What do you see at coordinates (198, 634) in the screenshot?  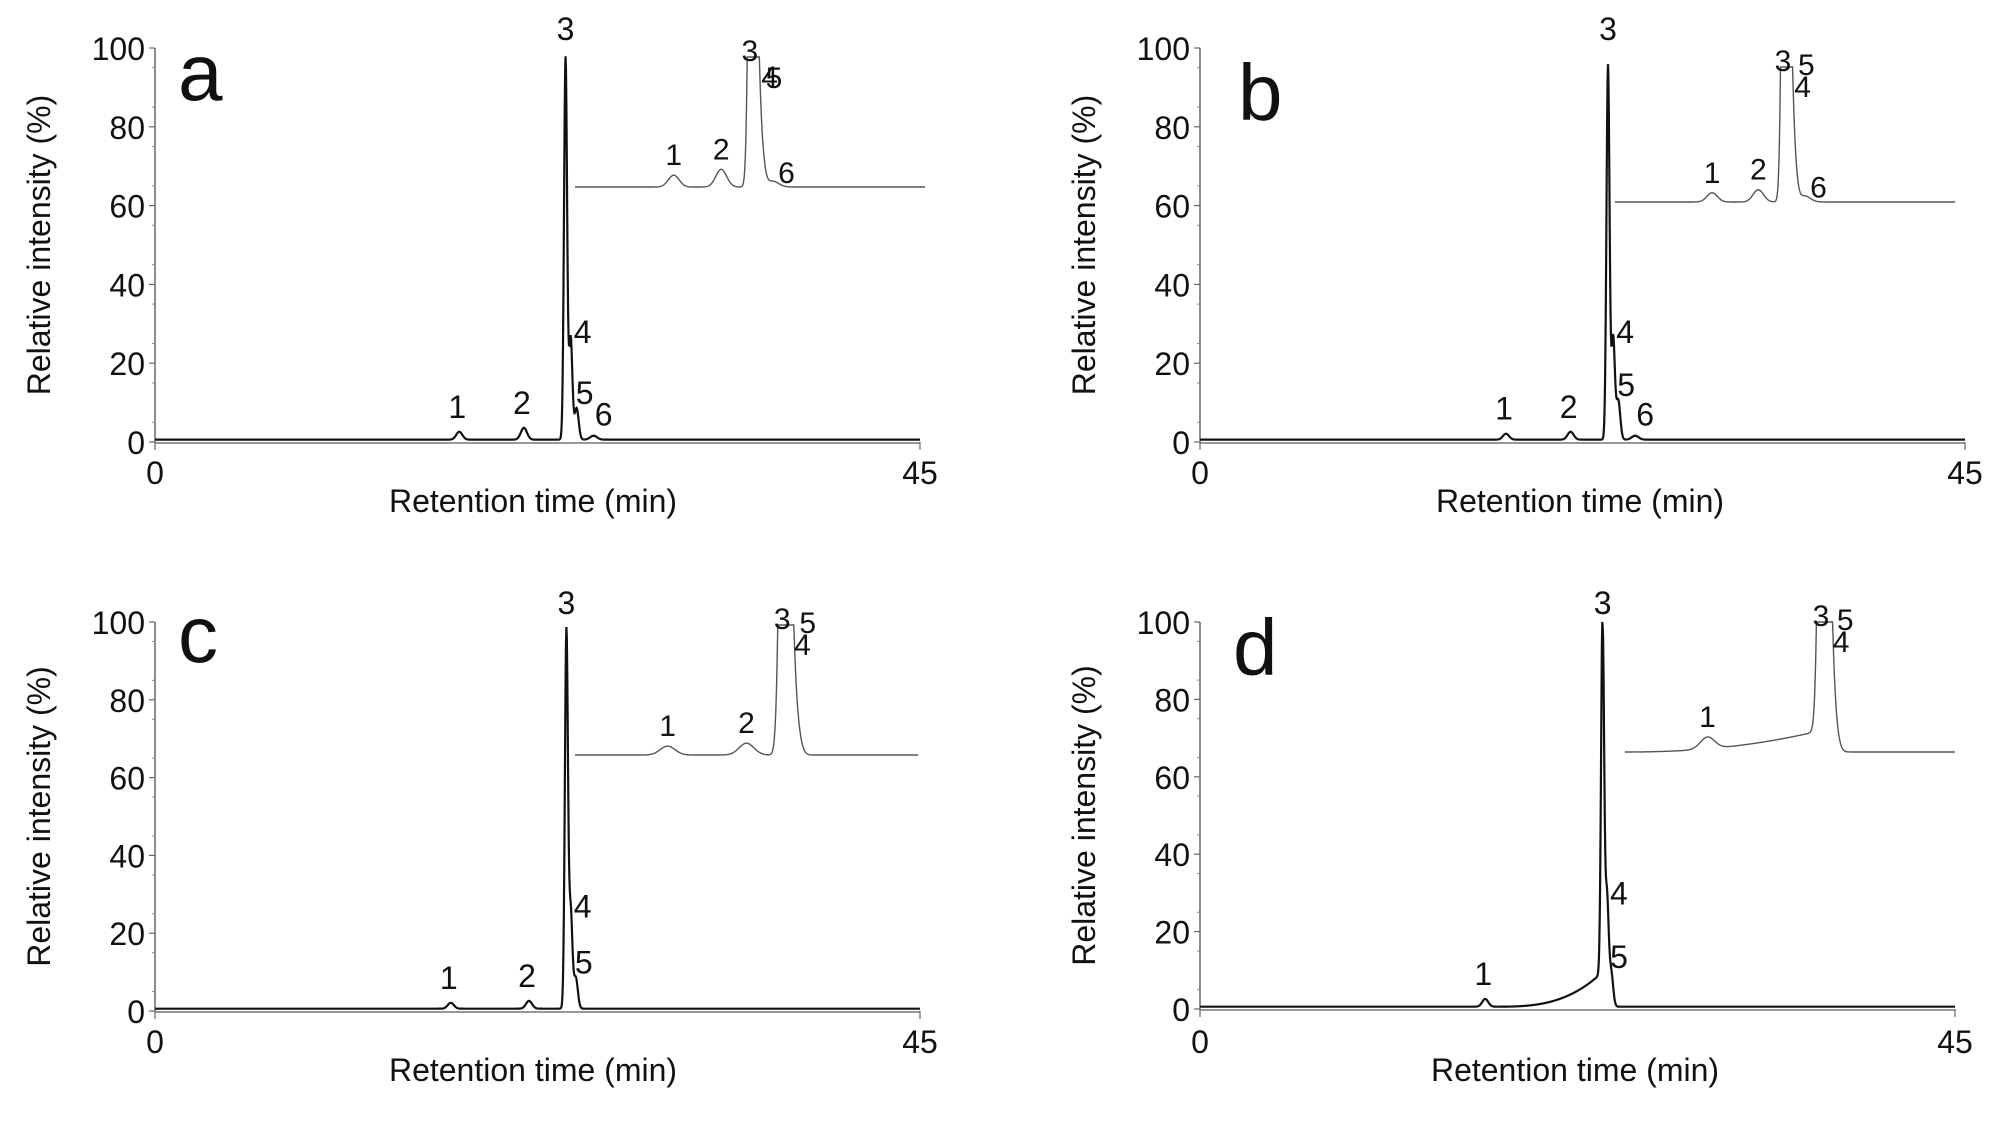 I see `panel-letter-c: c` at bounding box center [198, 634].